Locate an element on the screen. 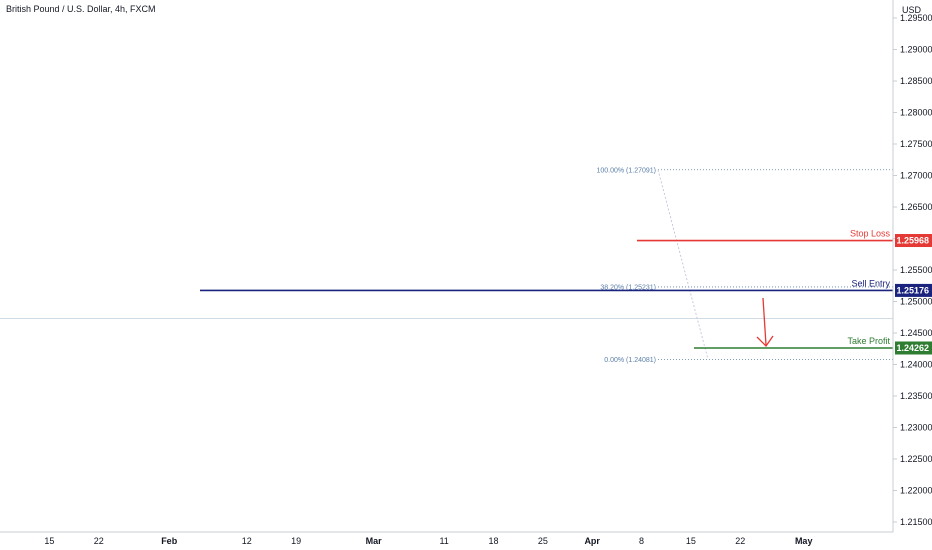 This screenshot has height=550, width=932. time-tick-label: 11 is located at coordinates (443, 541).